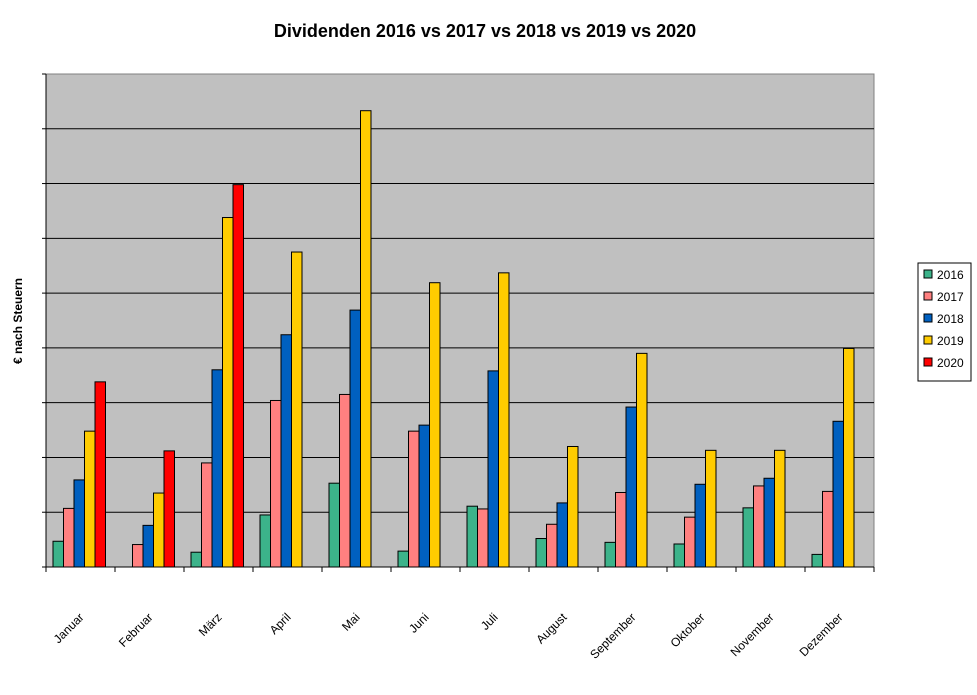 The width and height of the screenshot is (977, 695). I want to click on bar-2018-Mai, so click(355, 438).